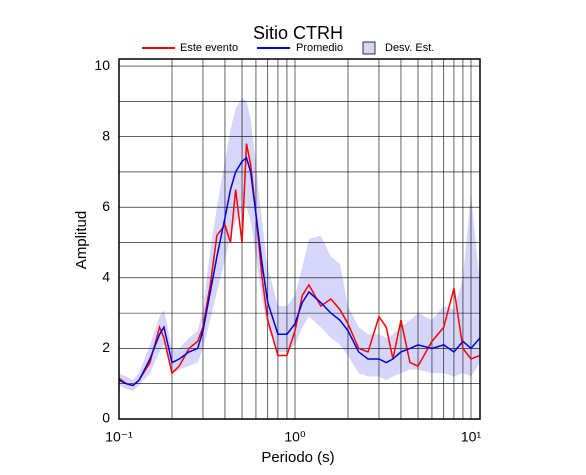 This screenshot has width=586, height=475. I want to click on y-tick-label: 4, so click(106, 277).